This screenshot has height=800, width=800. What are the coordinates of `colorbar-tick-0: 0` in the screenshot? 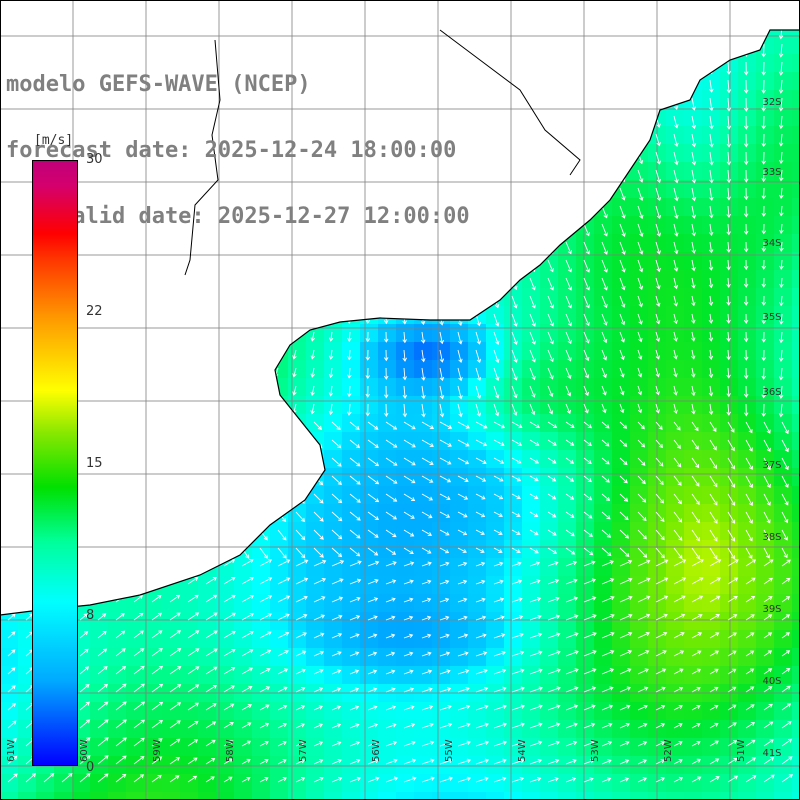 It's located at (90, 767).